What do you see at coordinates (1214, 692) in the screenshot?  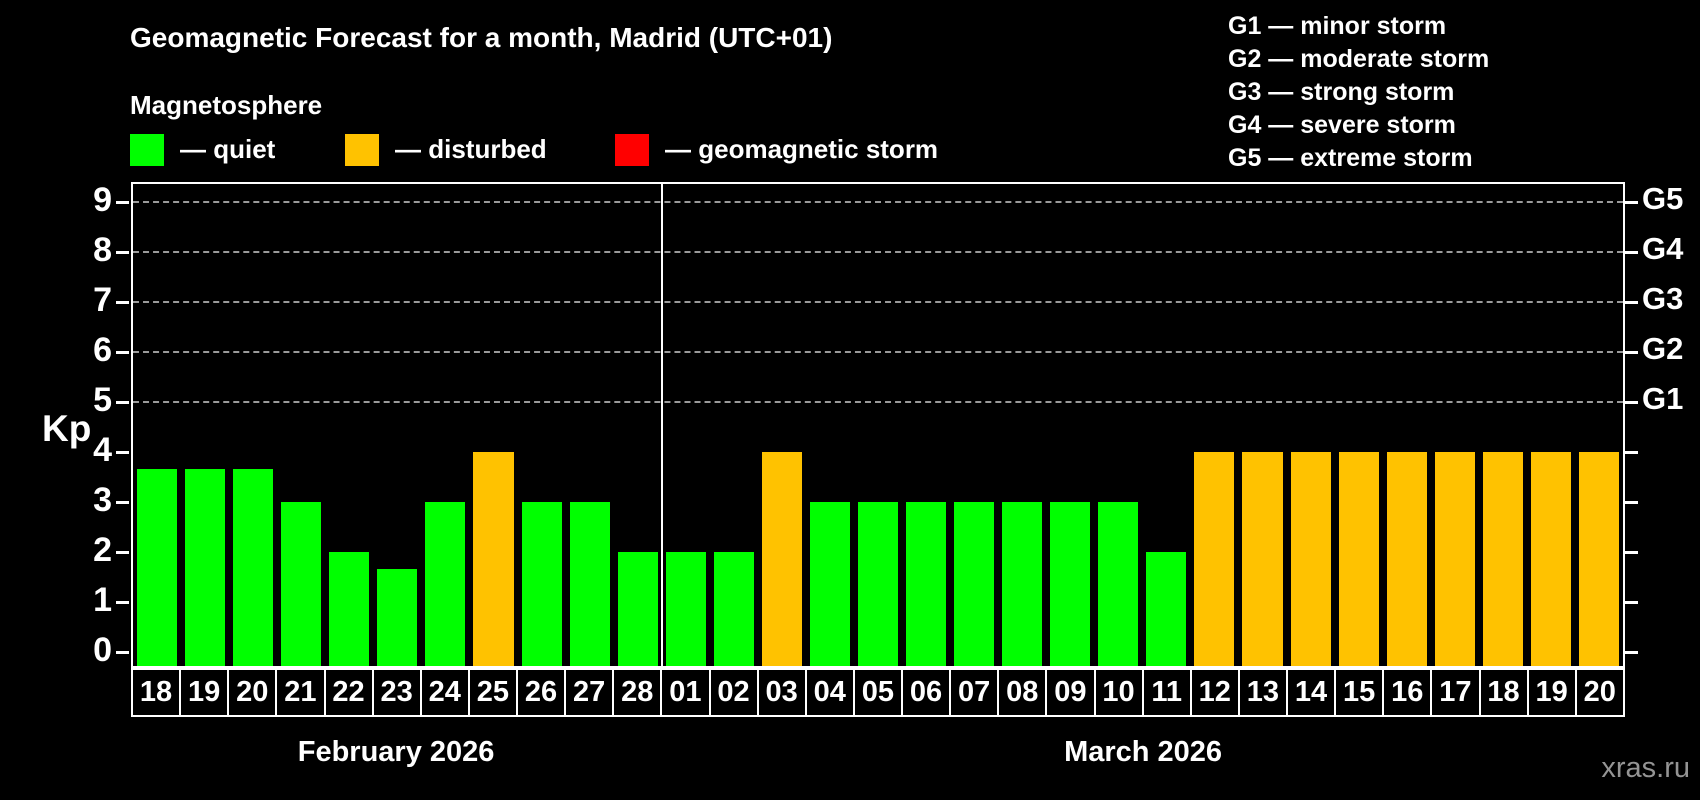 I see `date-label: 12` at bounding box center [1214, 692].